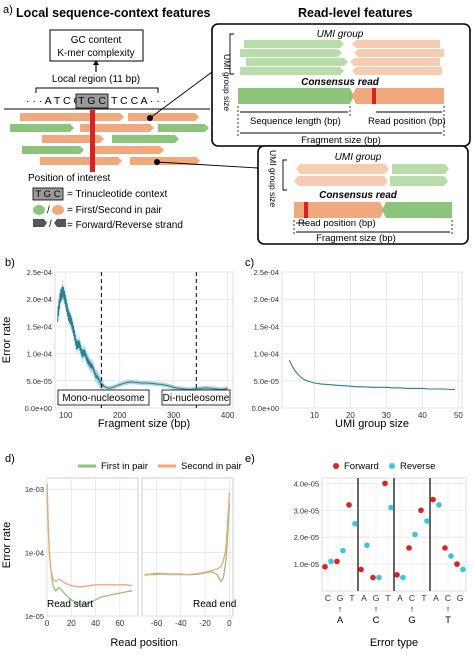 The image size is (474, 655). Describe the element at coordinates (97, 90) in the screenshot. I see `local-region-bracket` at that location.